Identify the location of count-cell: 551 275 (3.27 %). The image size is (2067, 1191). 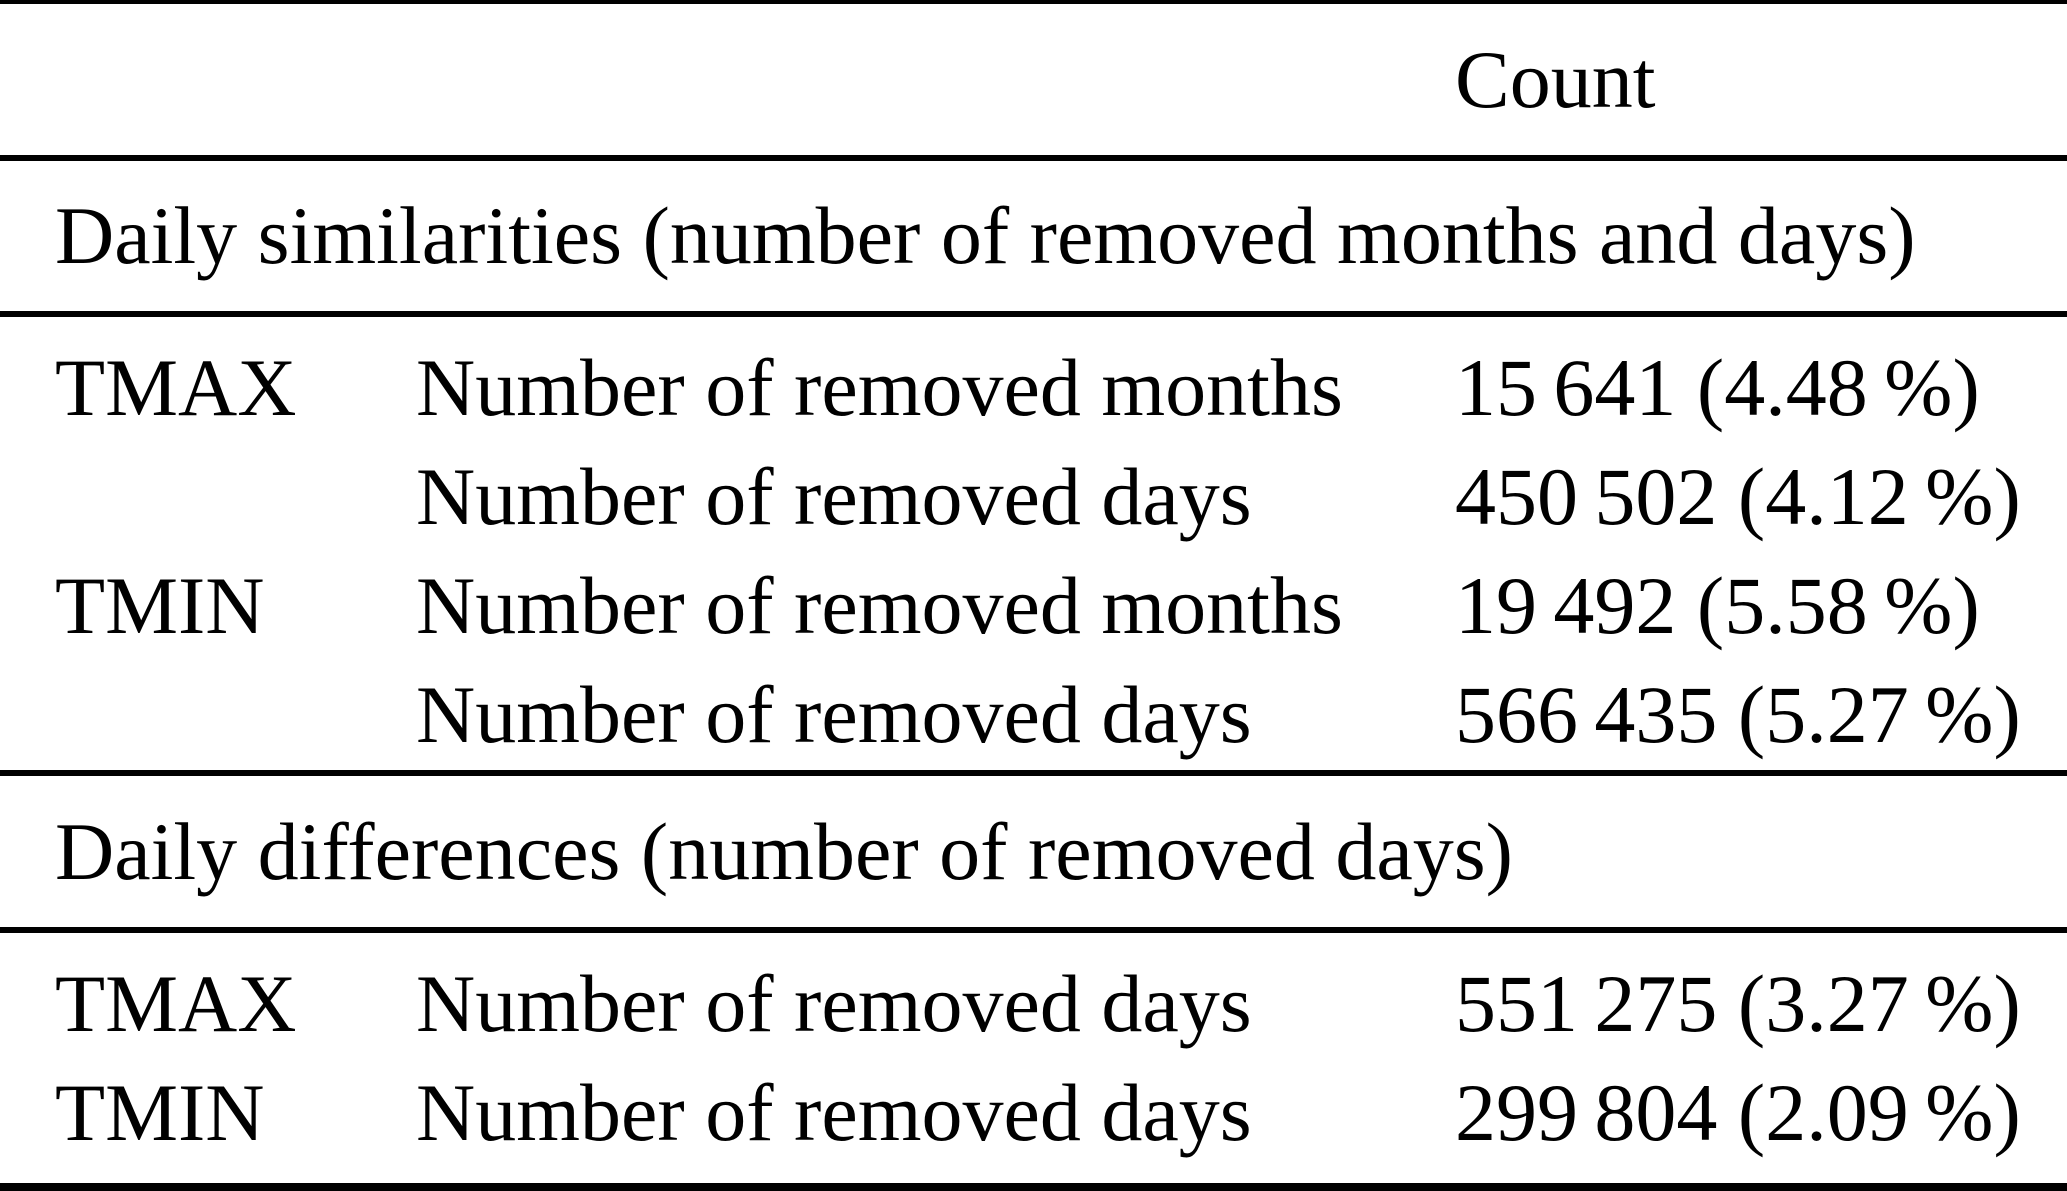
(1738, 1003).